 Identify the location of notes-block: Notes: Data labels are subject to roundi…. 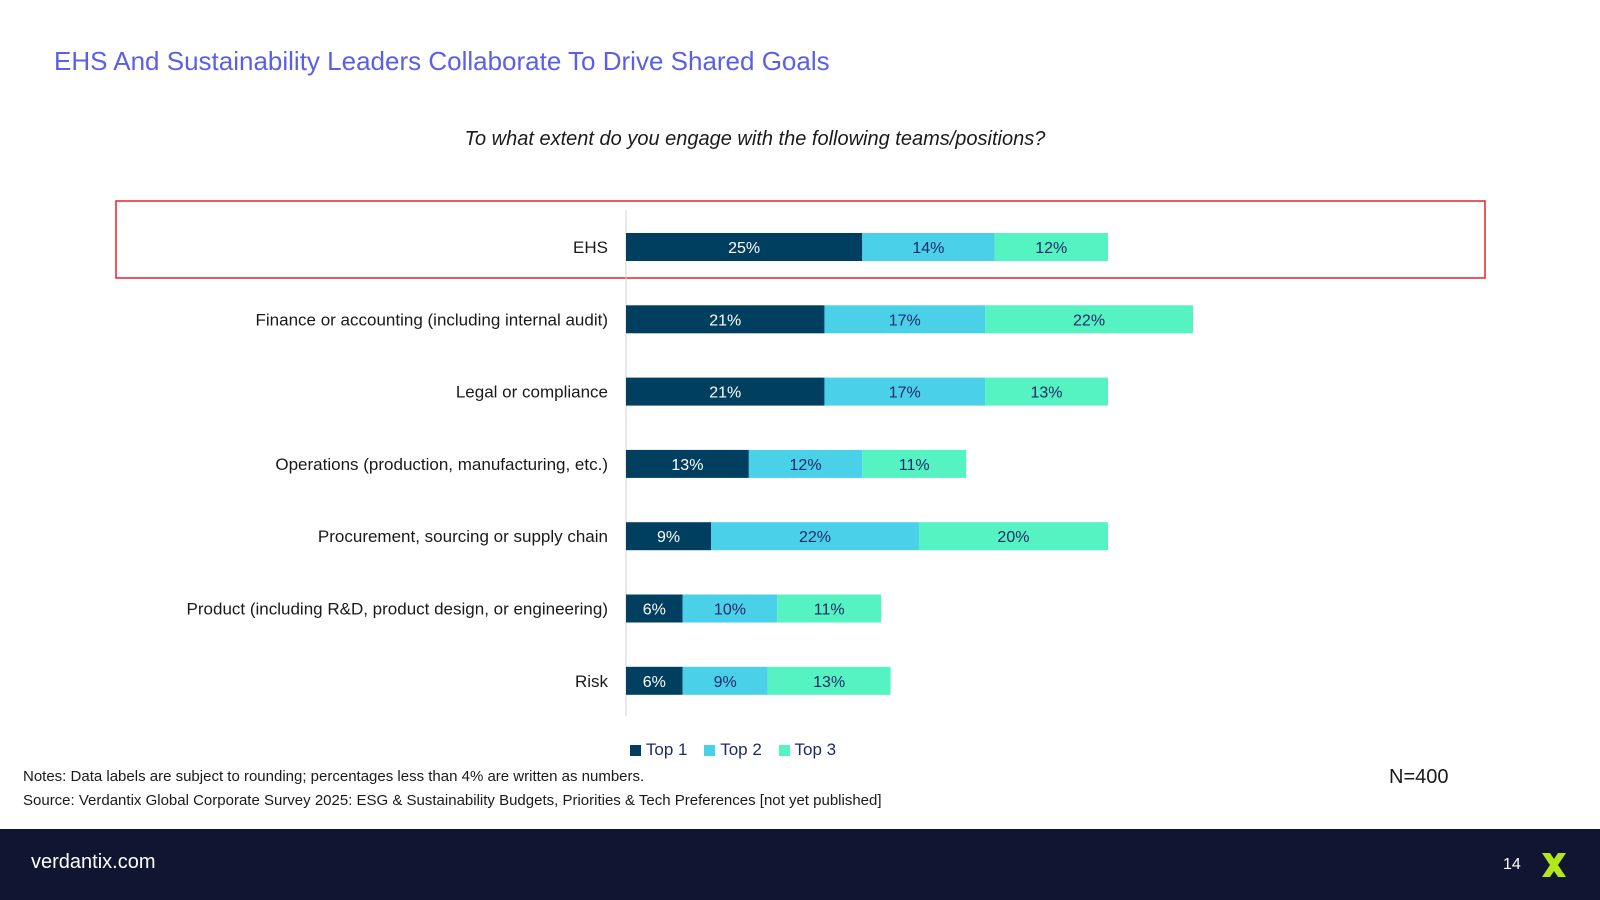
(452, 789).